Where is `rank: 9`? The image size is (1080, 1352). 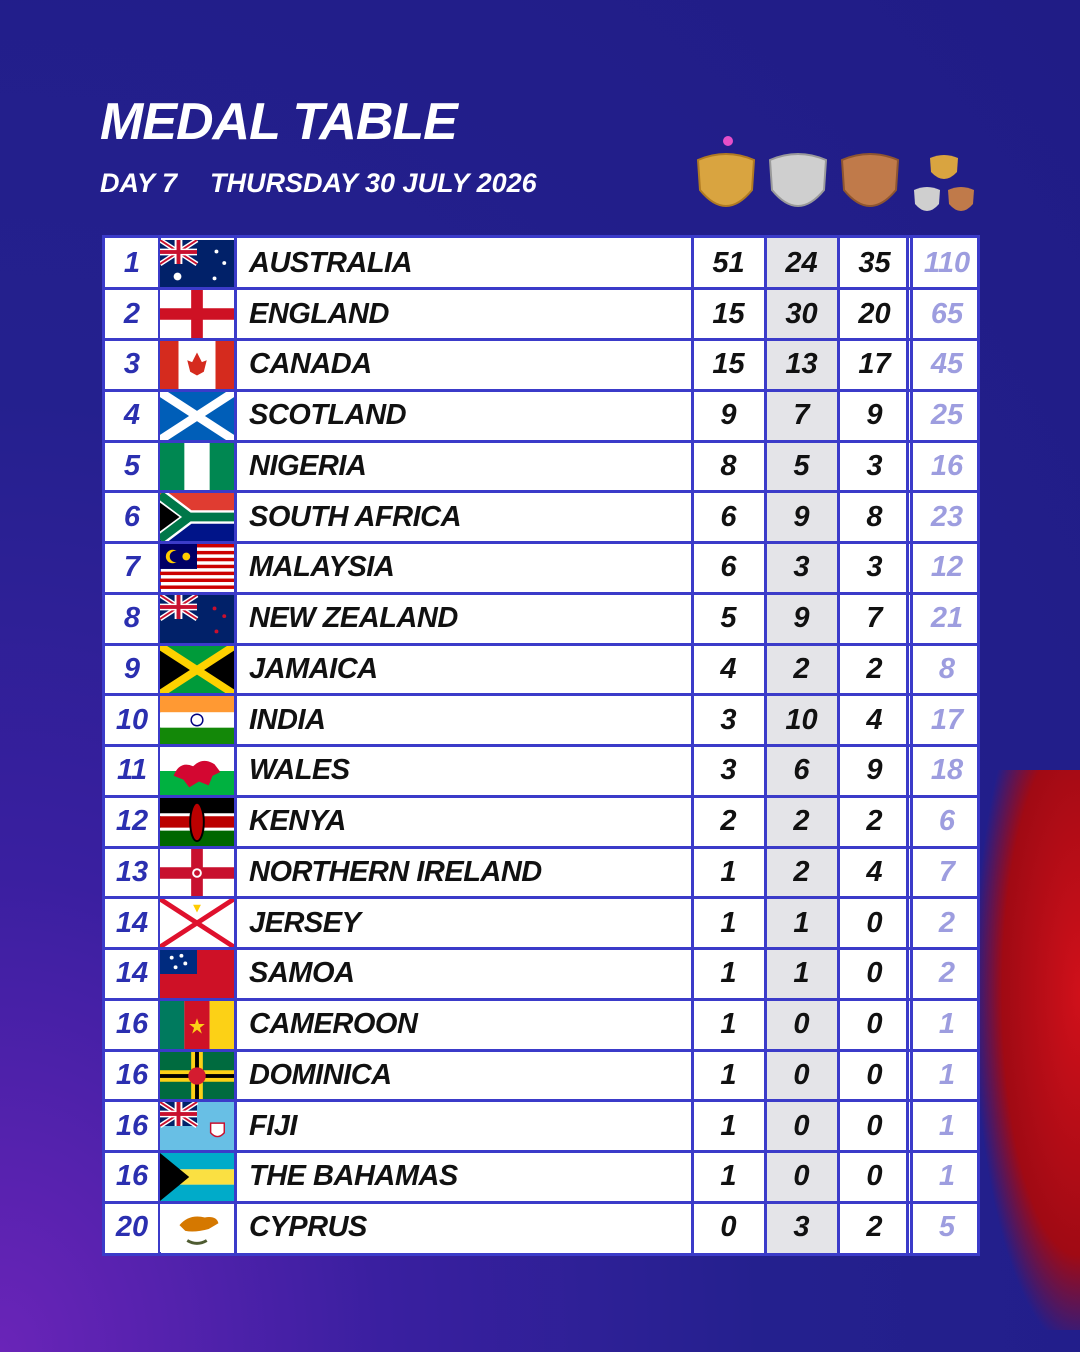
rank: 9 is located at coordinates (132, 668).